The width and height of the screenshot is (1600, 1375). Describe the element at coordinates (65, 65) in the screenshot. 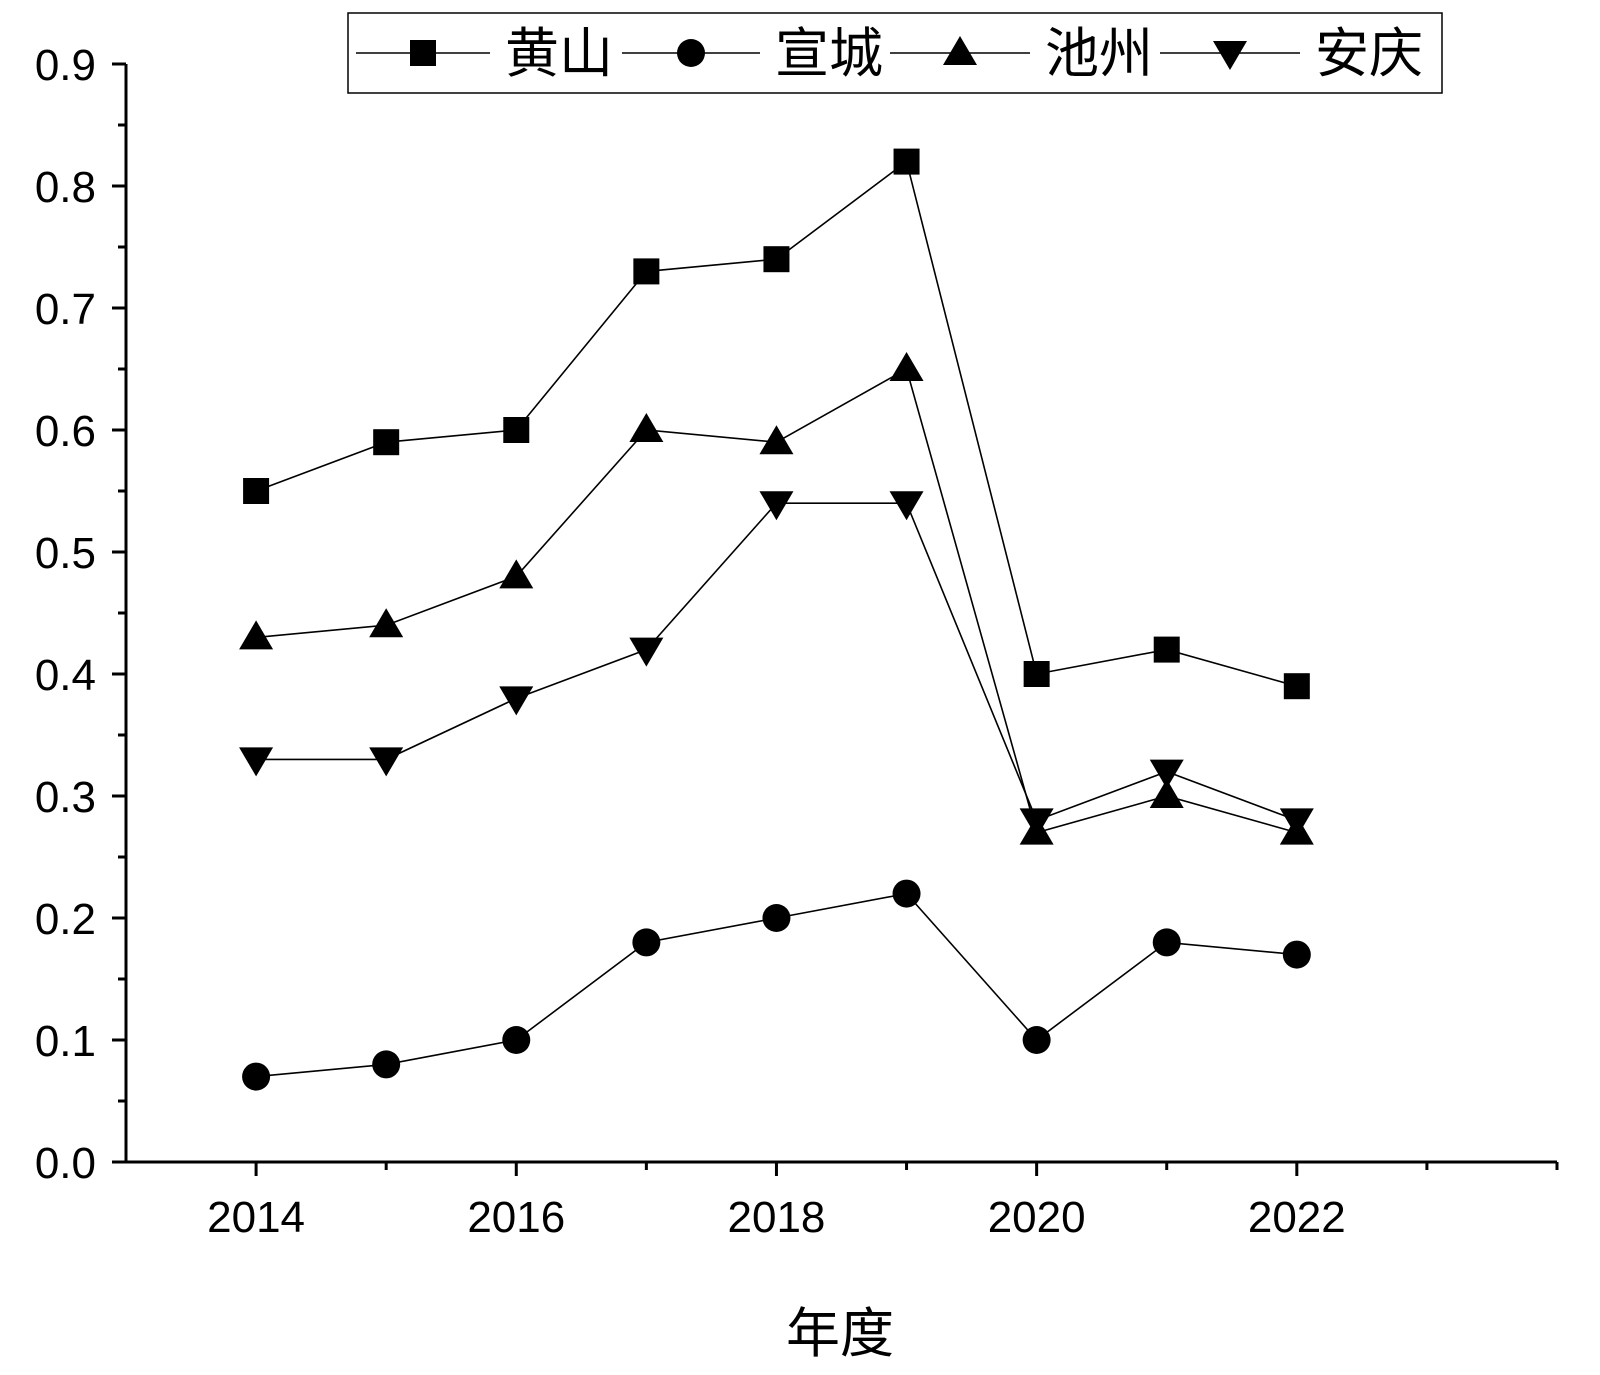

I see `y-tick-label: 0.9` at that location.